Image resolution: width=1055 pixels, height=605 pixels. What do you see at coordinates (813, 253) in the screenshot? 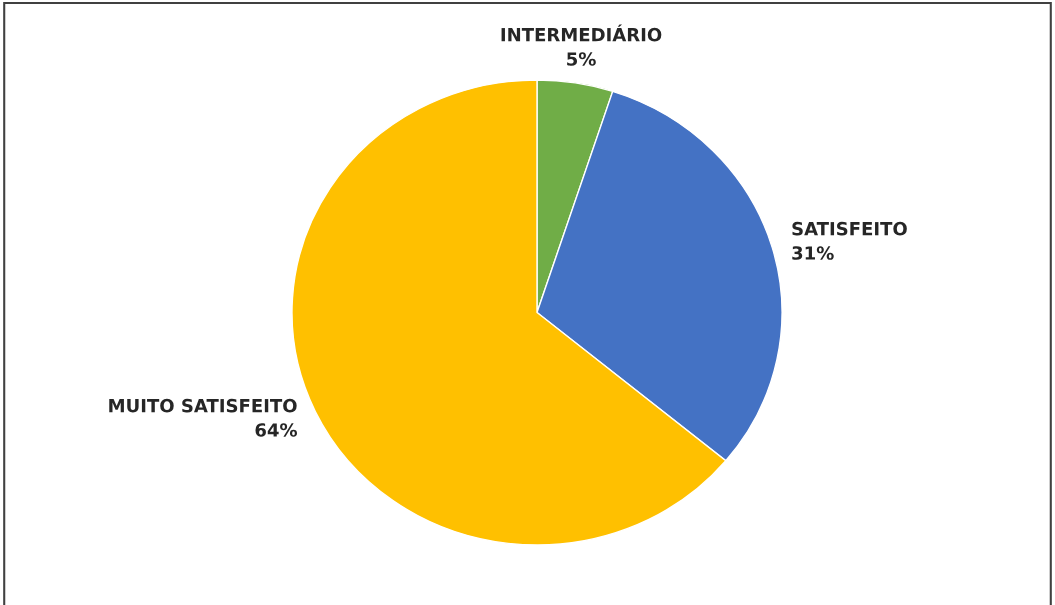
I see `data-label: 31%` at bounding box center [813, 253].